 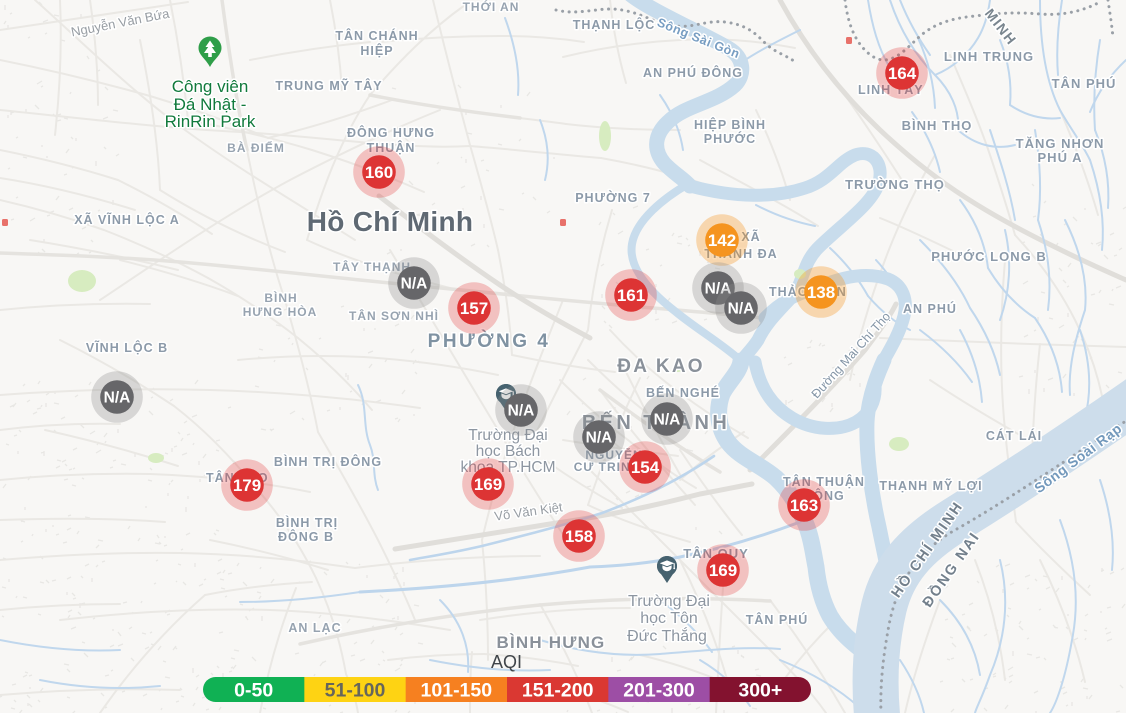 What do you see at coordinates (376, 50) in the screenshot?
I see `svg-text: HIỆP` at bounding box center [376, 50].